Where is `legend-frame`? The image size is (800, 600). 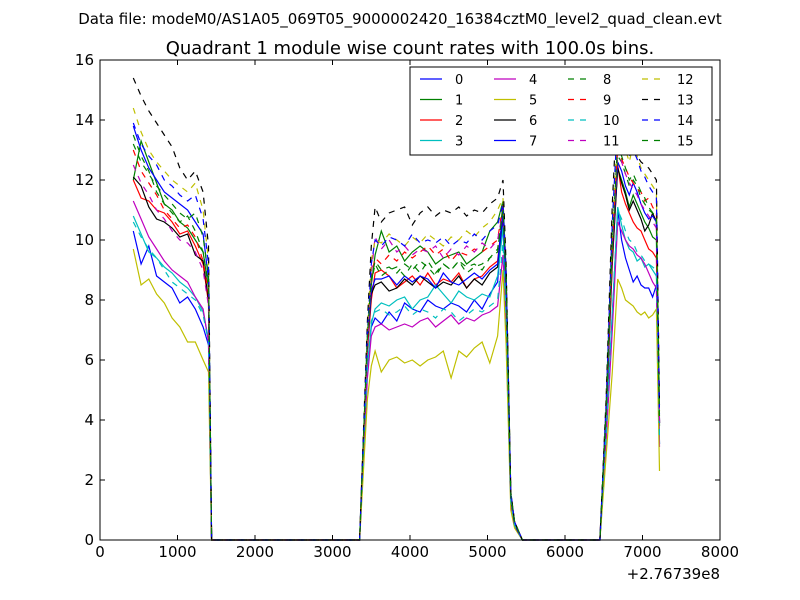
legend-frame is located at coordinates (561, 111).